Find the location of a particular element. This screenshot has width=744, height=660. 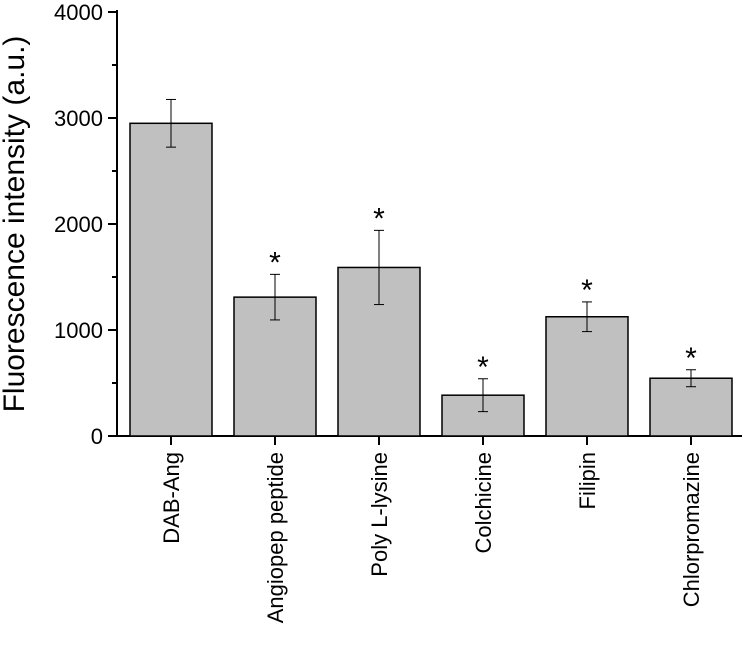

x-tick-label: Chlorpromazine is located at coordinates (691, 529).